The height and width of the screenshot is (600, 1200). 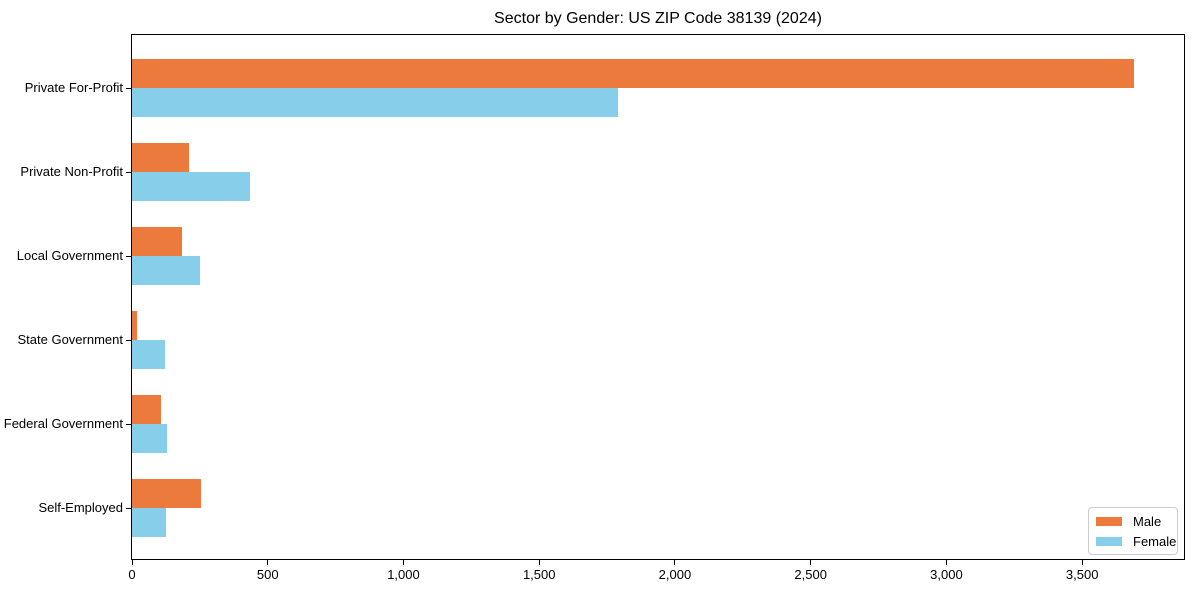 What do you see at coordinates (946, 574) in the screenshot?
I see `x-tick-label-3-000: 3,000` at bounding box center [946, 574].